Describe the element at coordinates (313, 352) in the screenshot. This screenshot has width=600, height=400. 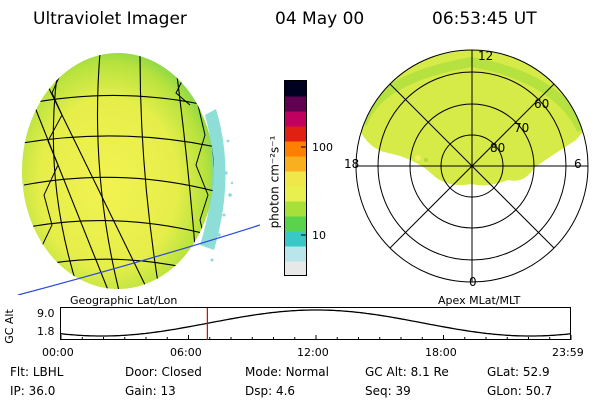
I see `time-tick-1200: 12:00` at that location.